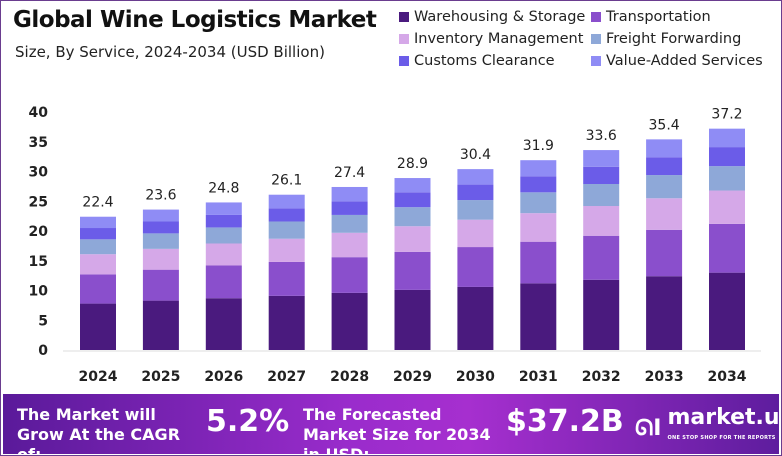 The height and width of the screenshot is (456, 782). I want to click on x-tick-label: 2029, so click(412, 377).